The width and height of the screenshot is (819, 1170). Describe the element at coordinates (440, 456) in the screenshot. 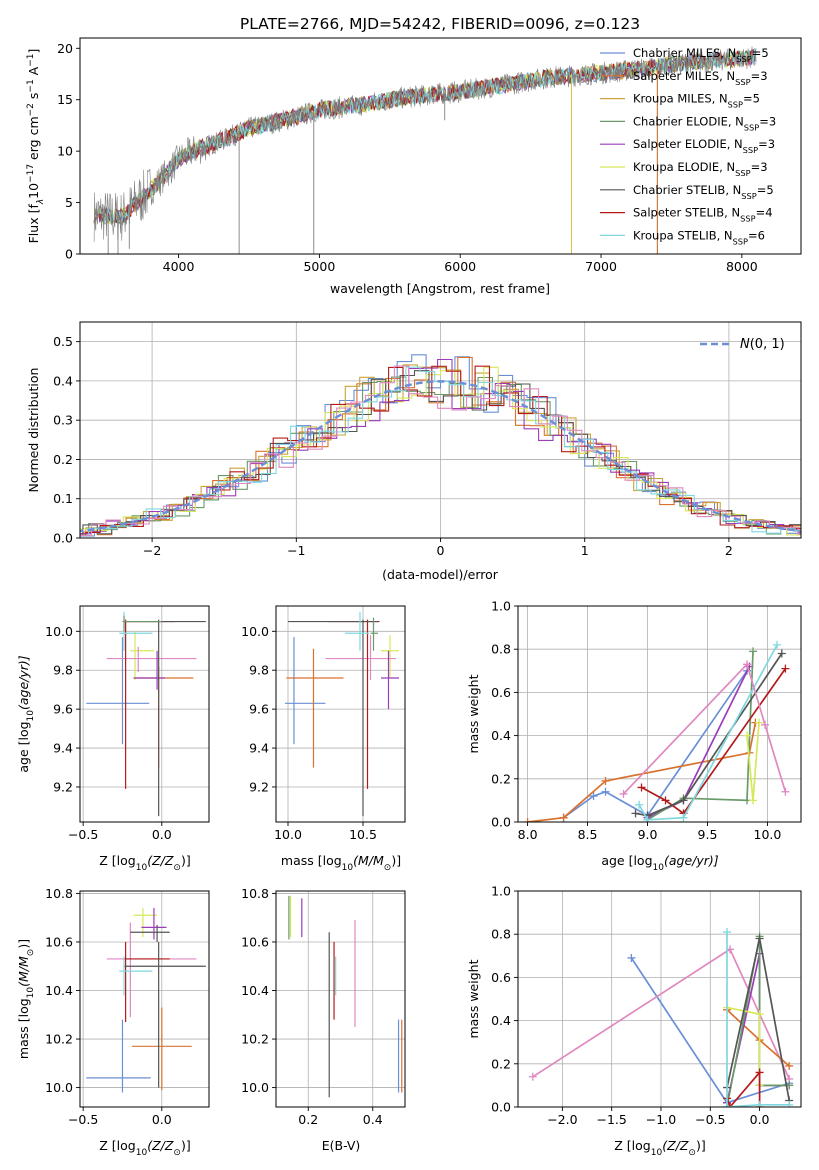

I see `gaussian-curve` at that location.